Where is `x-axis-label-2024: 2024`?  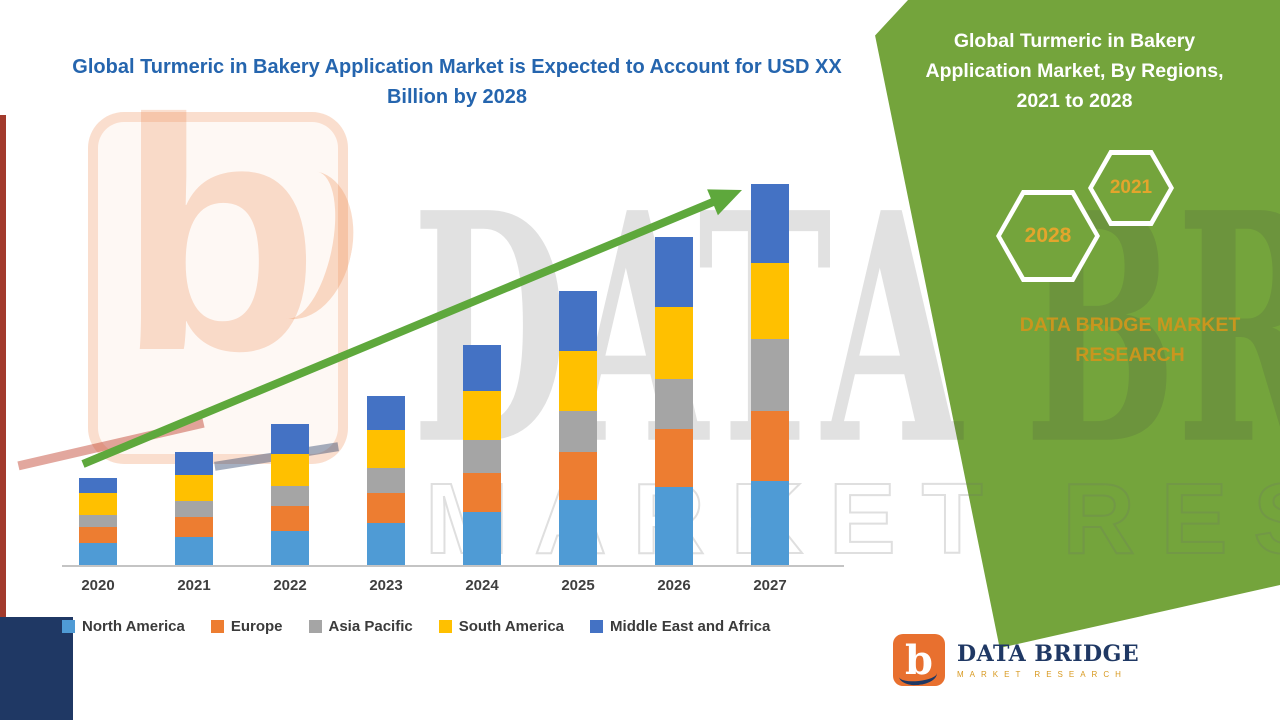 x-axis-label-2024: 2024 is located at coordinates (482, 585).